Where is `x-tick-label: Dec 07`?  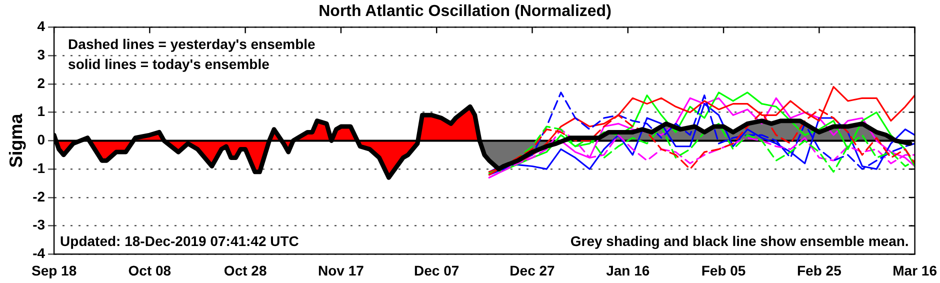 x-tick-label: Dec 07 is located at coordinates (437, 270).